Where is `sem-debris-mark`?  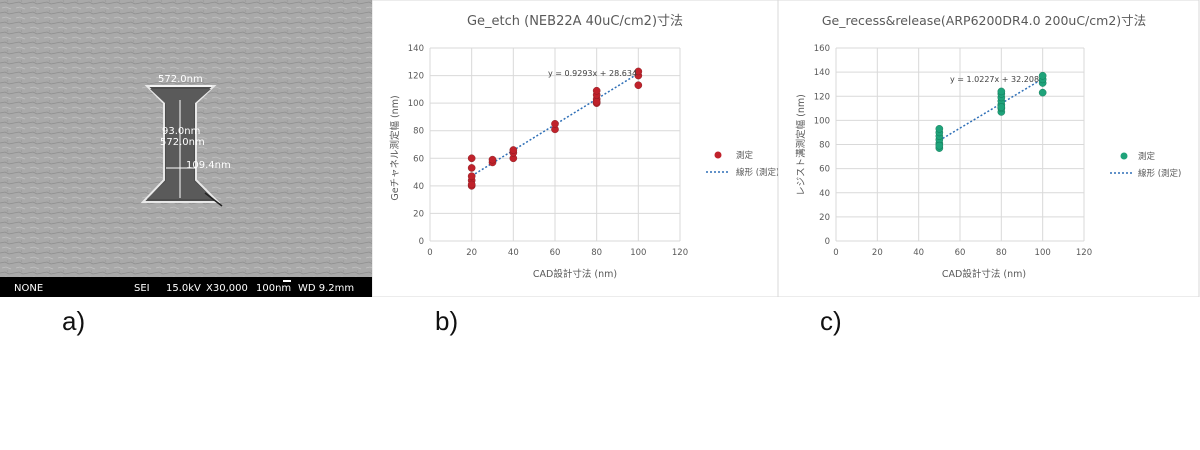
sem-debris-mark is located at coordinates (213, 199).